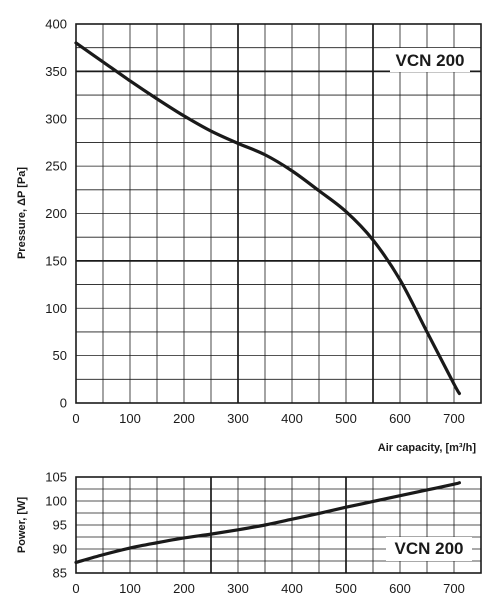 The image size is (500, 610). I want to click on power-y-tick-label: 100, so click(56, 501).